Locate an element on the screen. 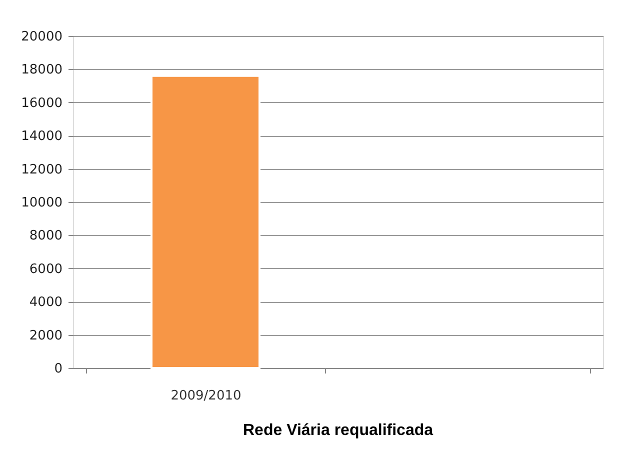  y-tick-label: 4000 is located at coordinates (45, 302).